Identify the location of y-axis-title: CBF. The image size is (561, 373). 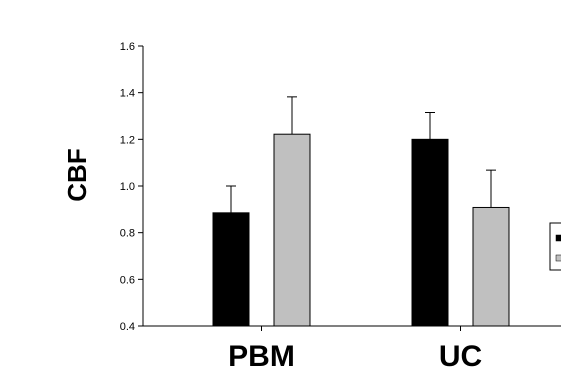
(77, 174).